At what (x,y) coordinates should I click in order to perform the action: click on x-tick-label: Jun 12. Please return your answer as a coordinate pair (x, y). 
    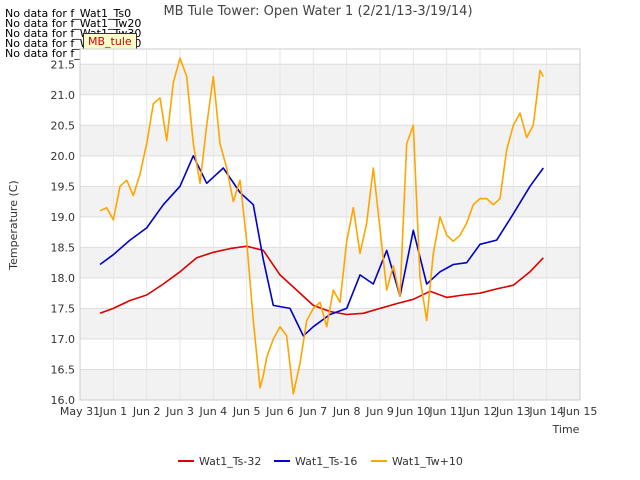
    Looking at the image, I should click on (480, 411).